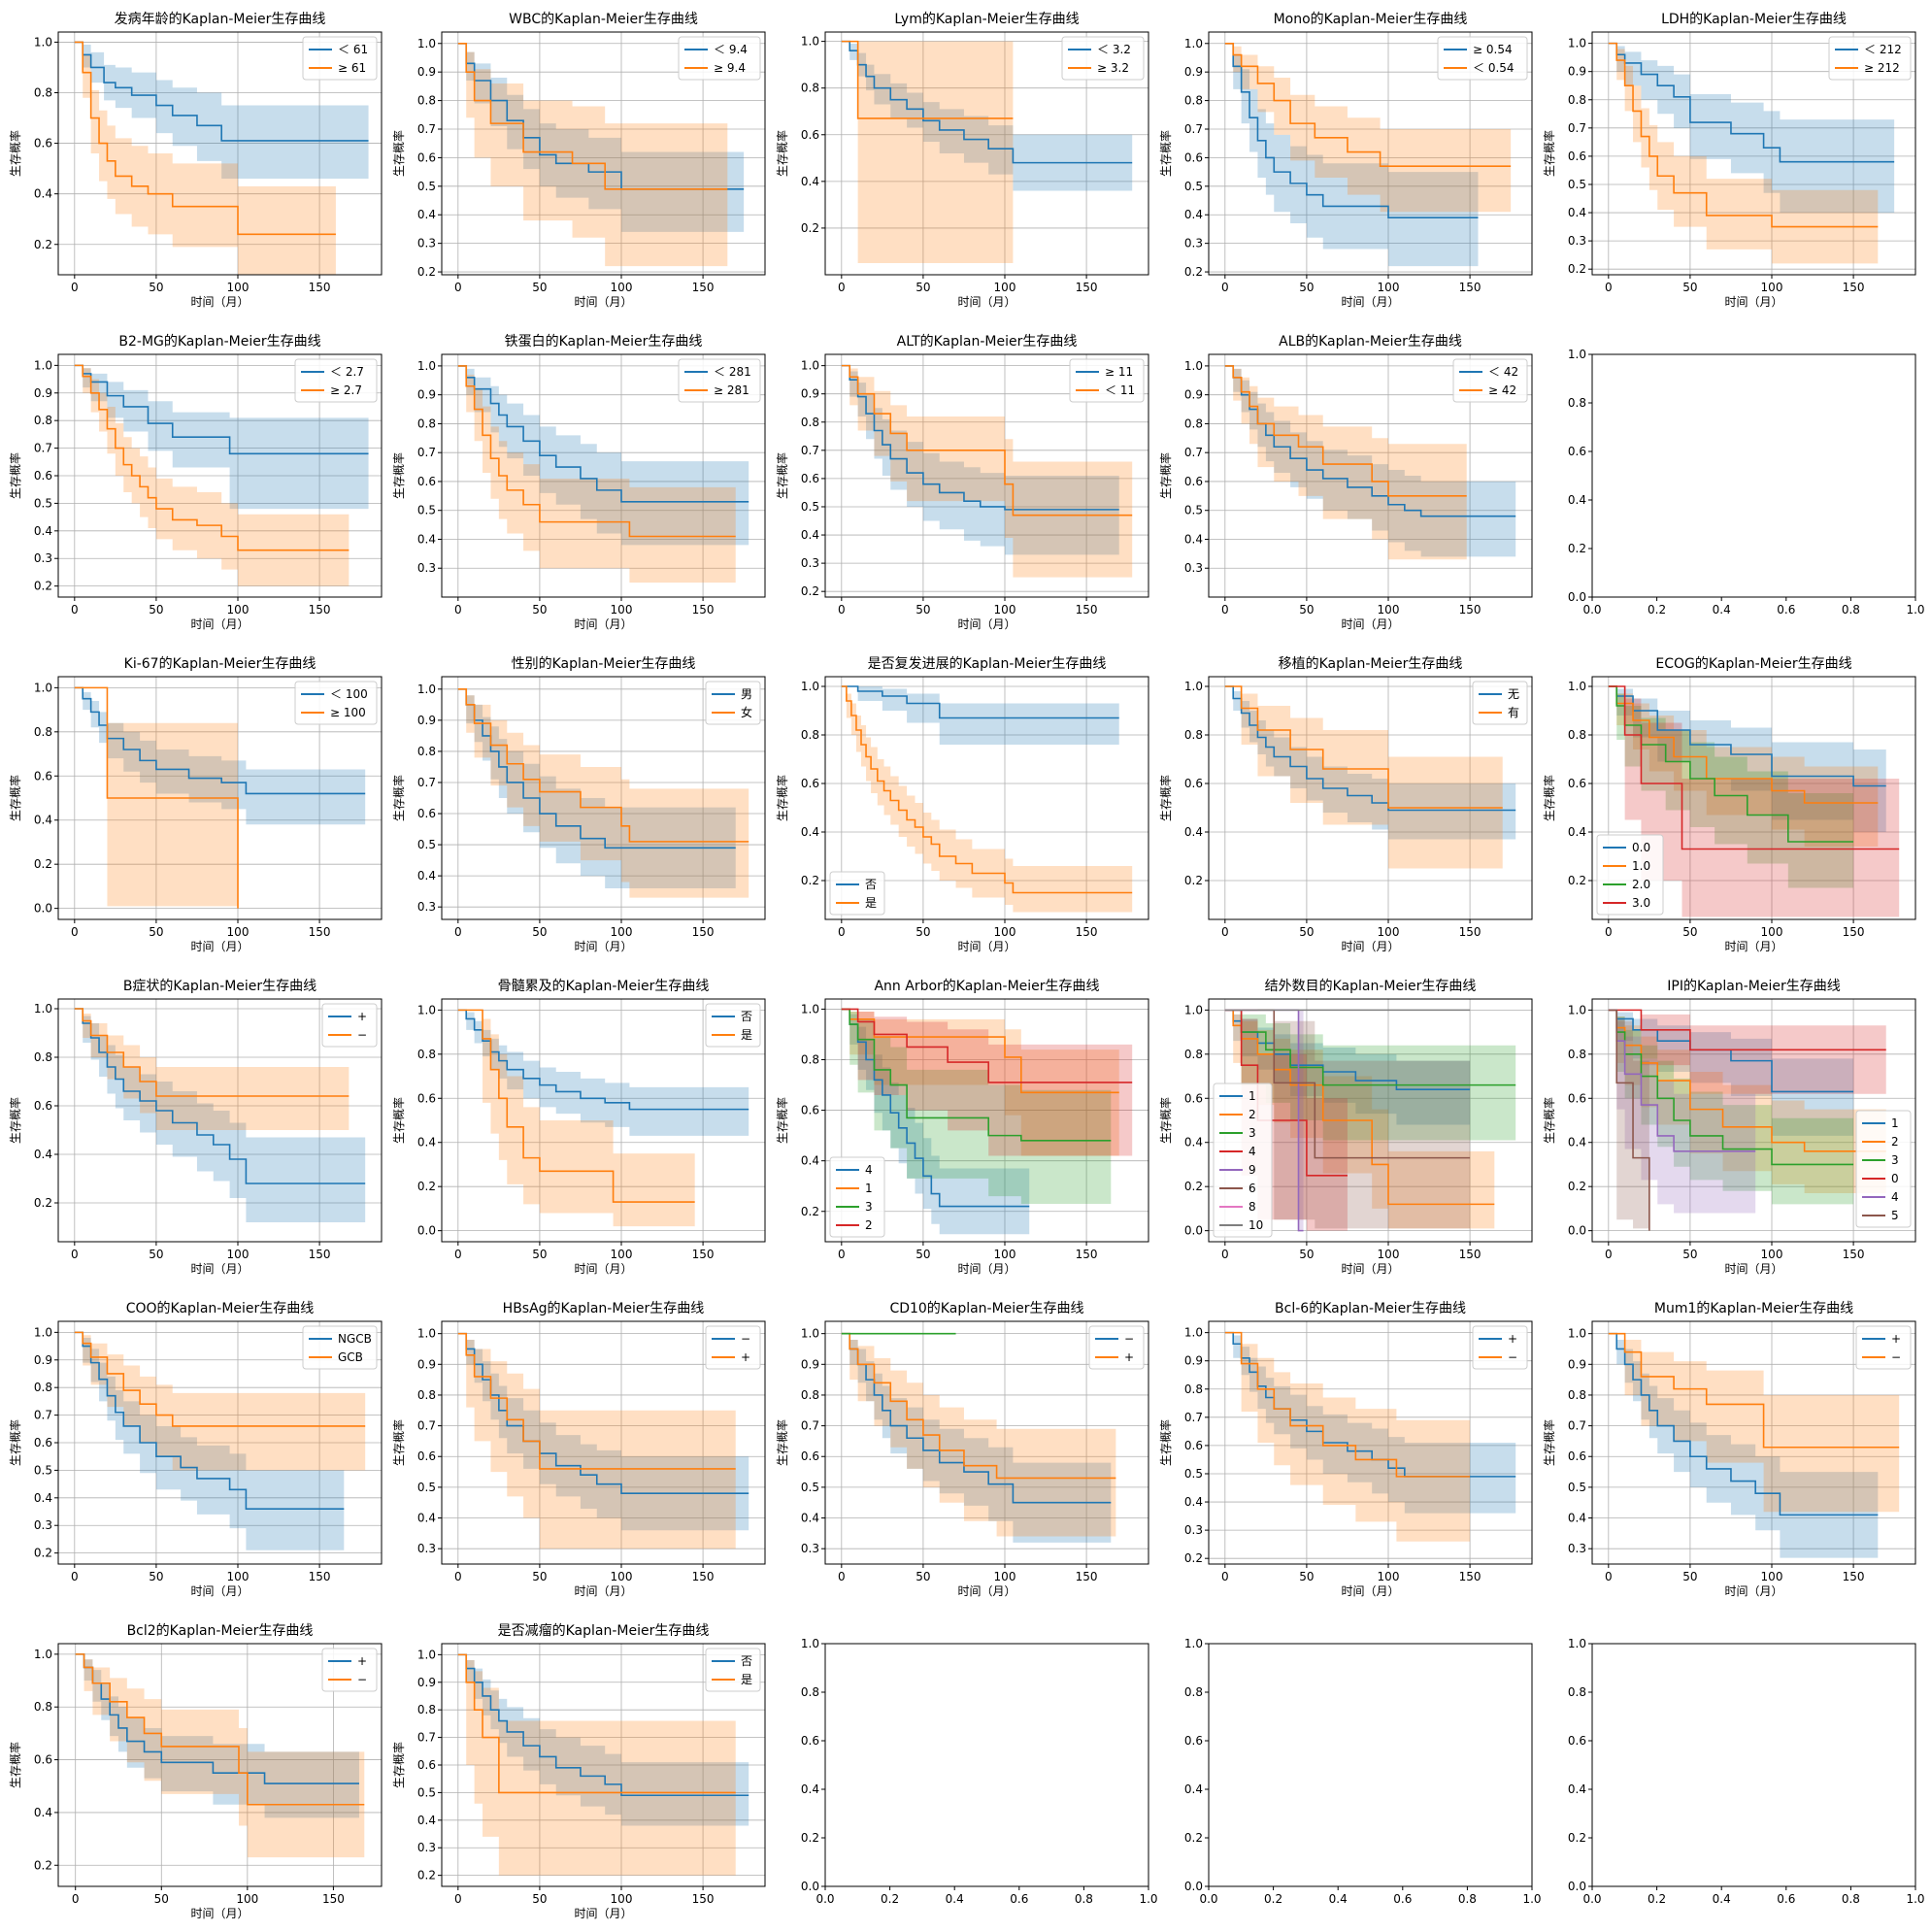 This screenshot has height=1932, width=1931. What do you see at coordinates (1371, 20) in the screenshot?
I see `subplot-title: Mono的Kaplan-Meier生存曲线` at bounding box center [1371, 20].